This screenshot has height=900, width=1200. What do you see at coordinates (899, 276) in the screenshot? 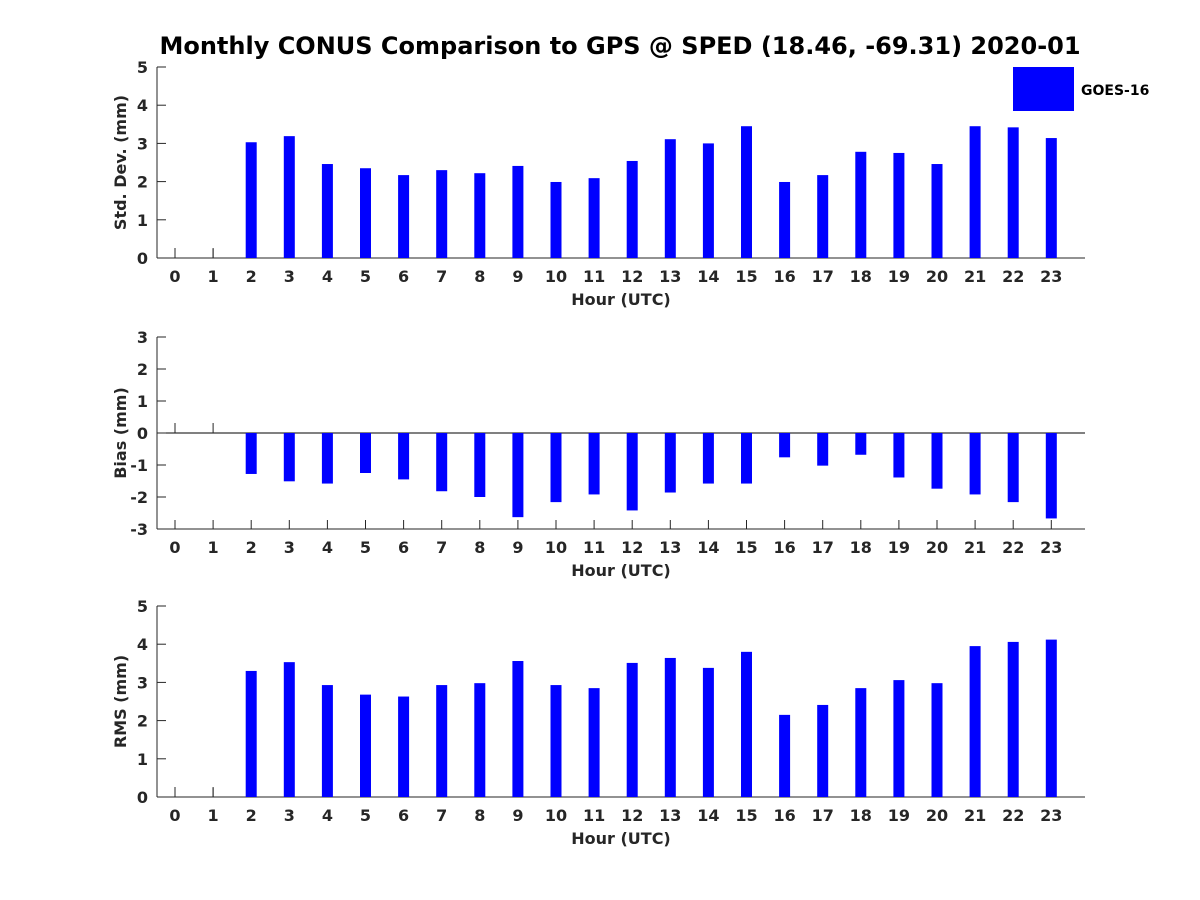
I see `x-tick-label: 19` at bounding box center [899, 276].